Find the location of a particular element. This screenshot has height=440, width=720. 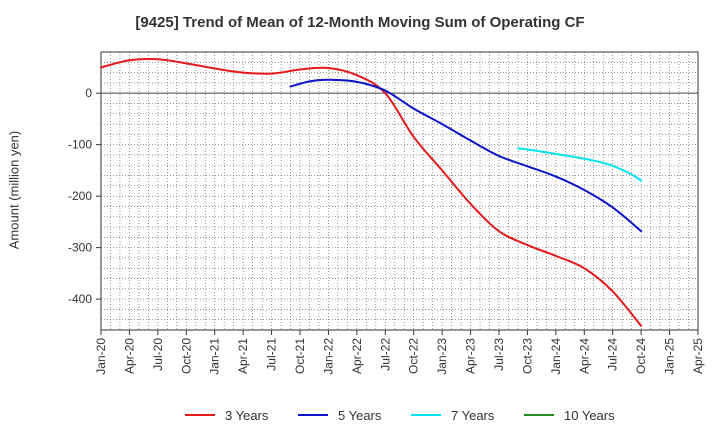

x-tick-label: Oct-24 is located at coordinates (641, 356).